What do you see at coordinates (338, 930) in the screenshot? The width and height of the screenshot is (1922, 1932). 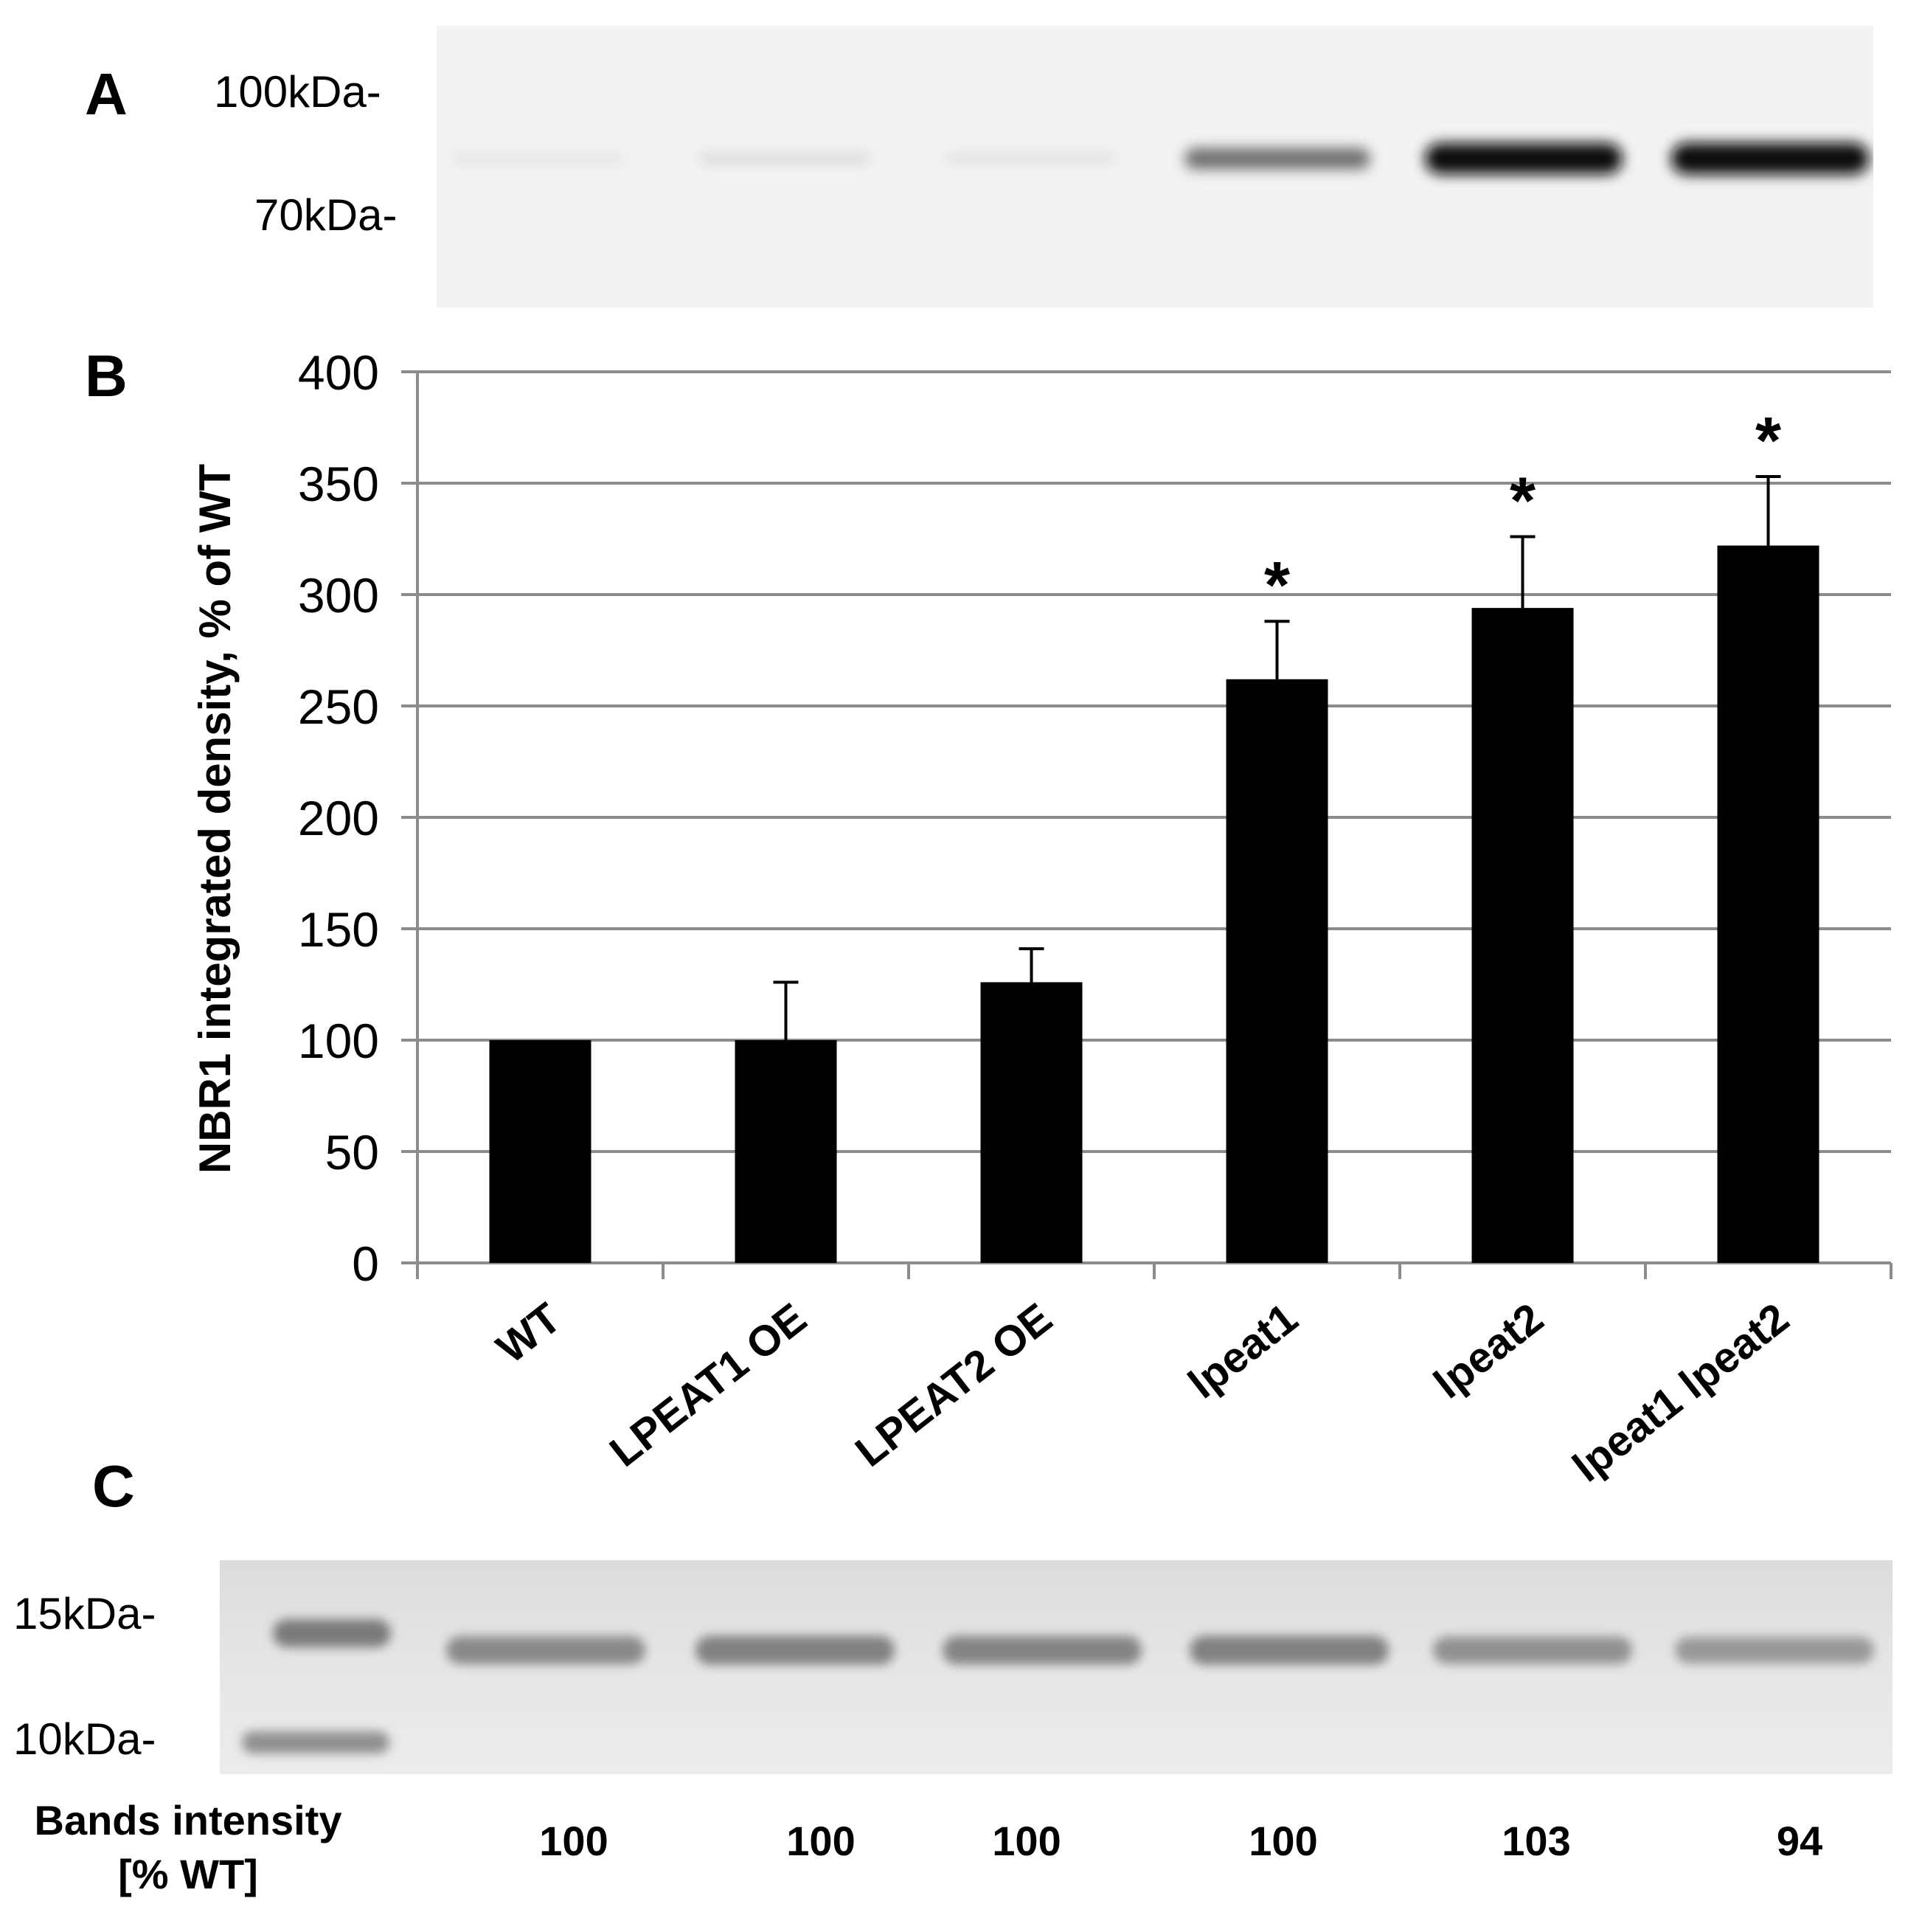 I see `y-tick-label: 150` at bounding box center [338, 930].